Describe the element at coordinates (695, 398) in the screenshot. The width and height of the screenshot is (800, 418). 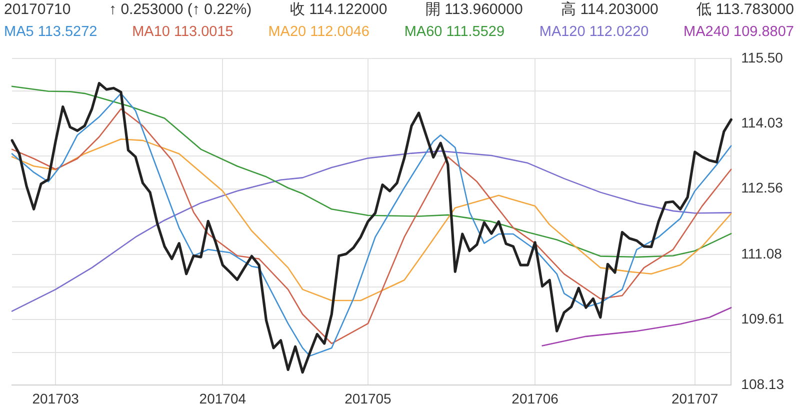
I see `x-tick-label: 201707` at that location.